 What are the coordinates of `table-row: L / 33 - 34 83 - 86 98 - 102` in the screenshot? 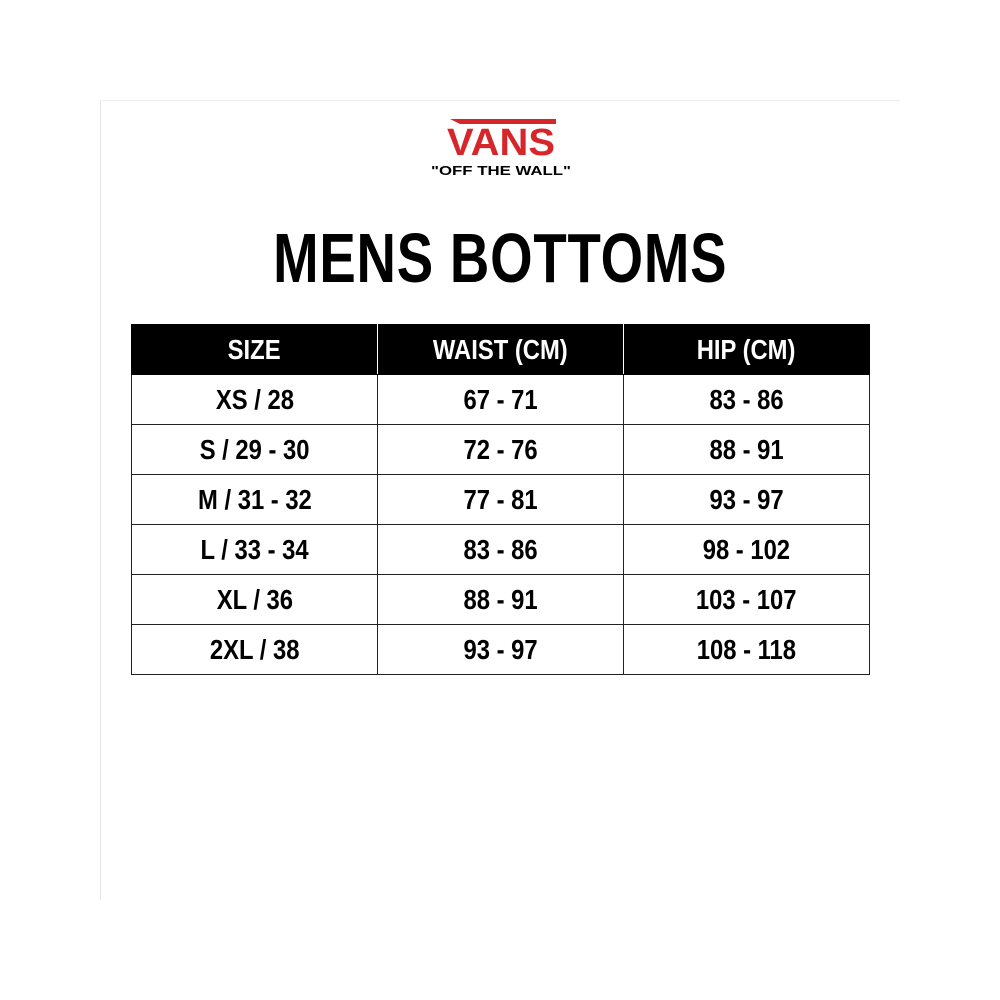 It's located at (500, 549).